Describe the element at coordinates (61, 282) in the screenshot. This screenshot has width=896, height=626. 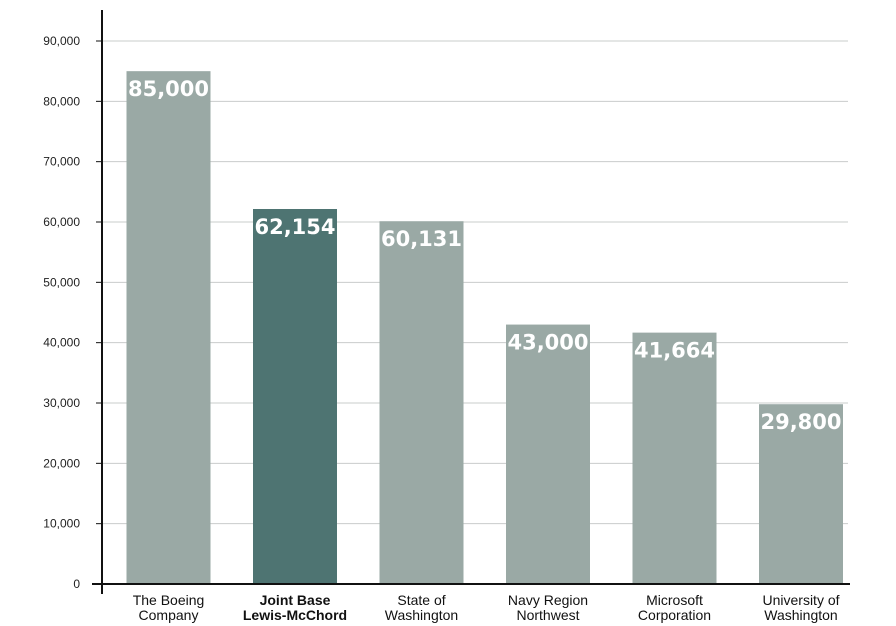
I see `y-tick-label: 50,000` at that location.